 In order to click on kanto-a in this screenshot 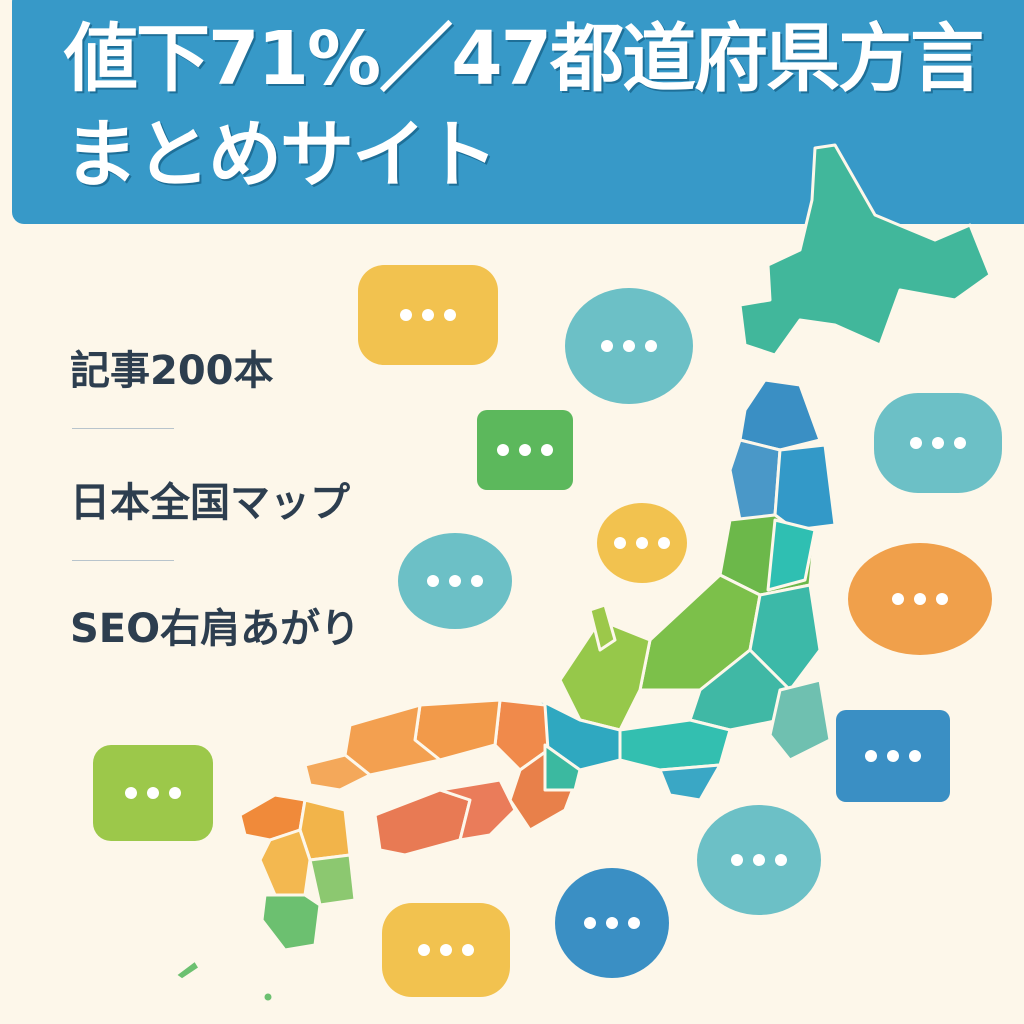, I will do `click(785, 637)`.